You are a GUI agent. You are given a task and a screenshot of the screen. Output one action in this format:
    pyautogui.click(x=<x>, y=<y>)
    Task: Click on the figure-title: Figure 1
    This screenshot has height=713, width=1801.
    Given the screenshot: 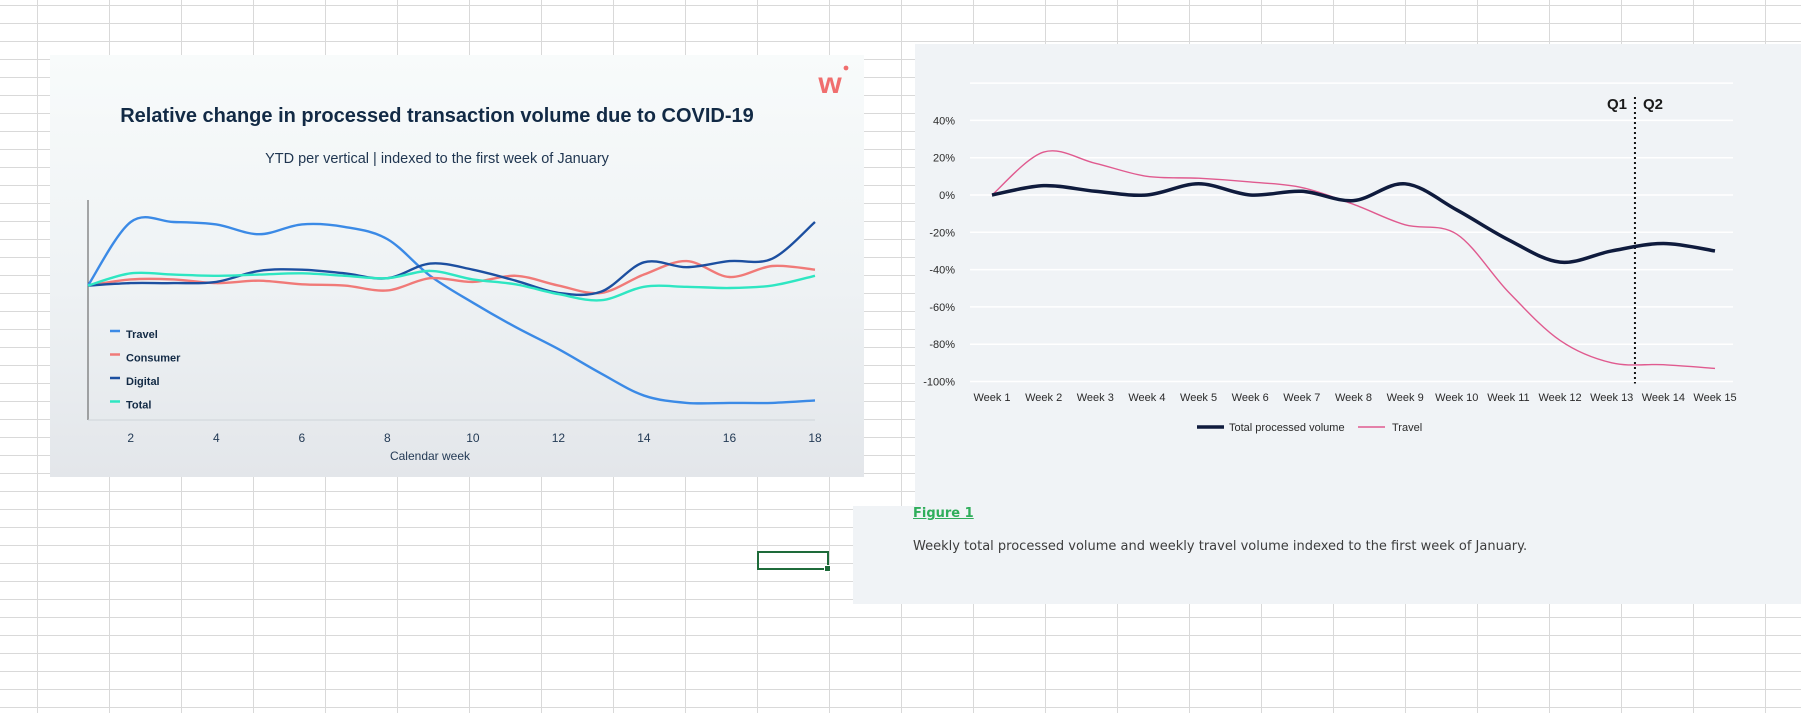 What is the action you would take?
    pyautogui.click(x=943, y=513)
    